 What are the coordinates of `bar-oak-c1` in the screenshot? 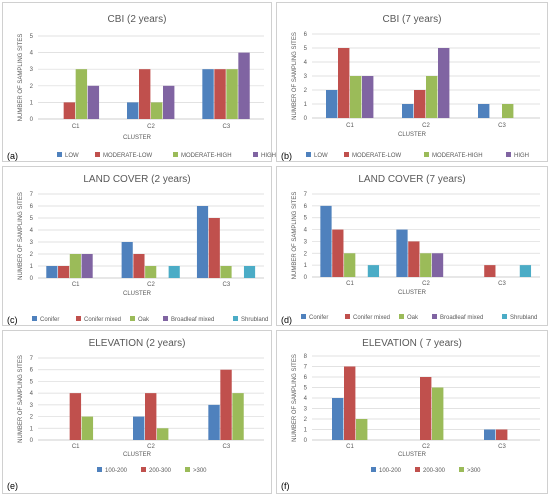 It's located at (350, 265).